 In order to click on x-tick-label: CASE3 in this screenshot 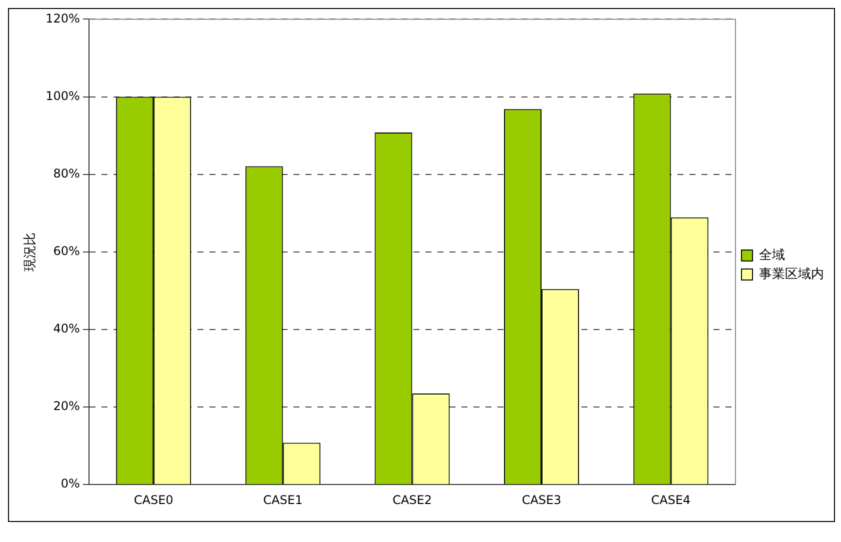, I will do `click(542, 499)`.